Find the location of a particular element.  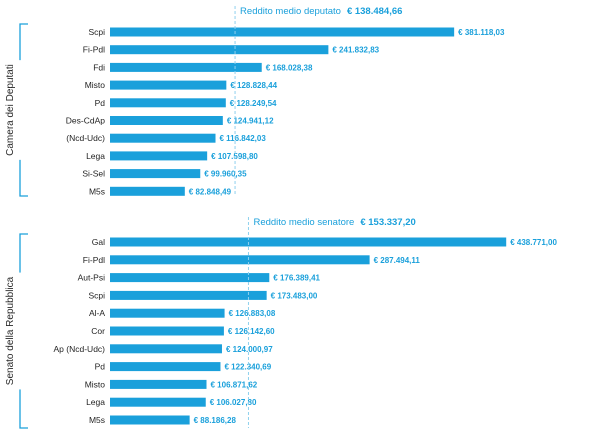

camera-category-label: Scpi is located at coordinates (96, 32).